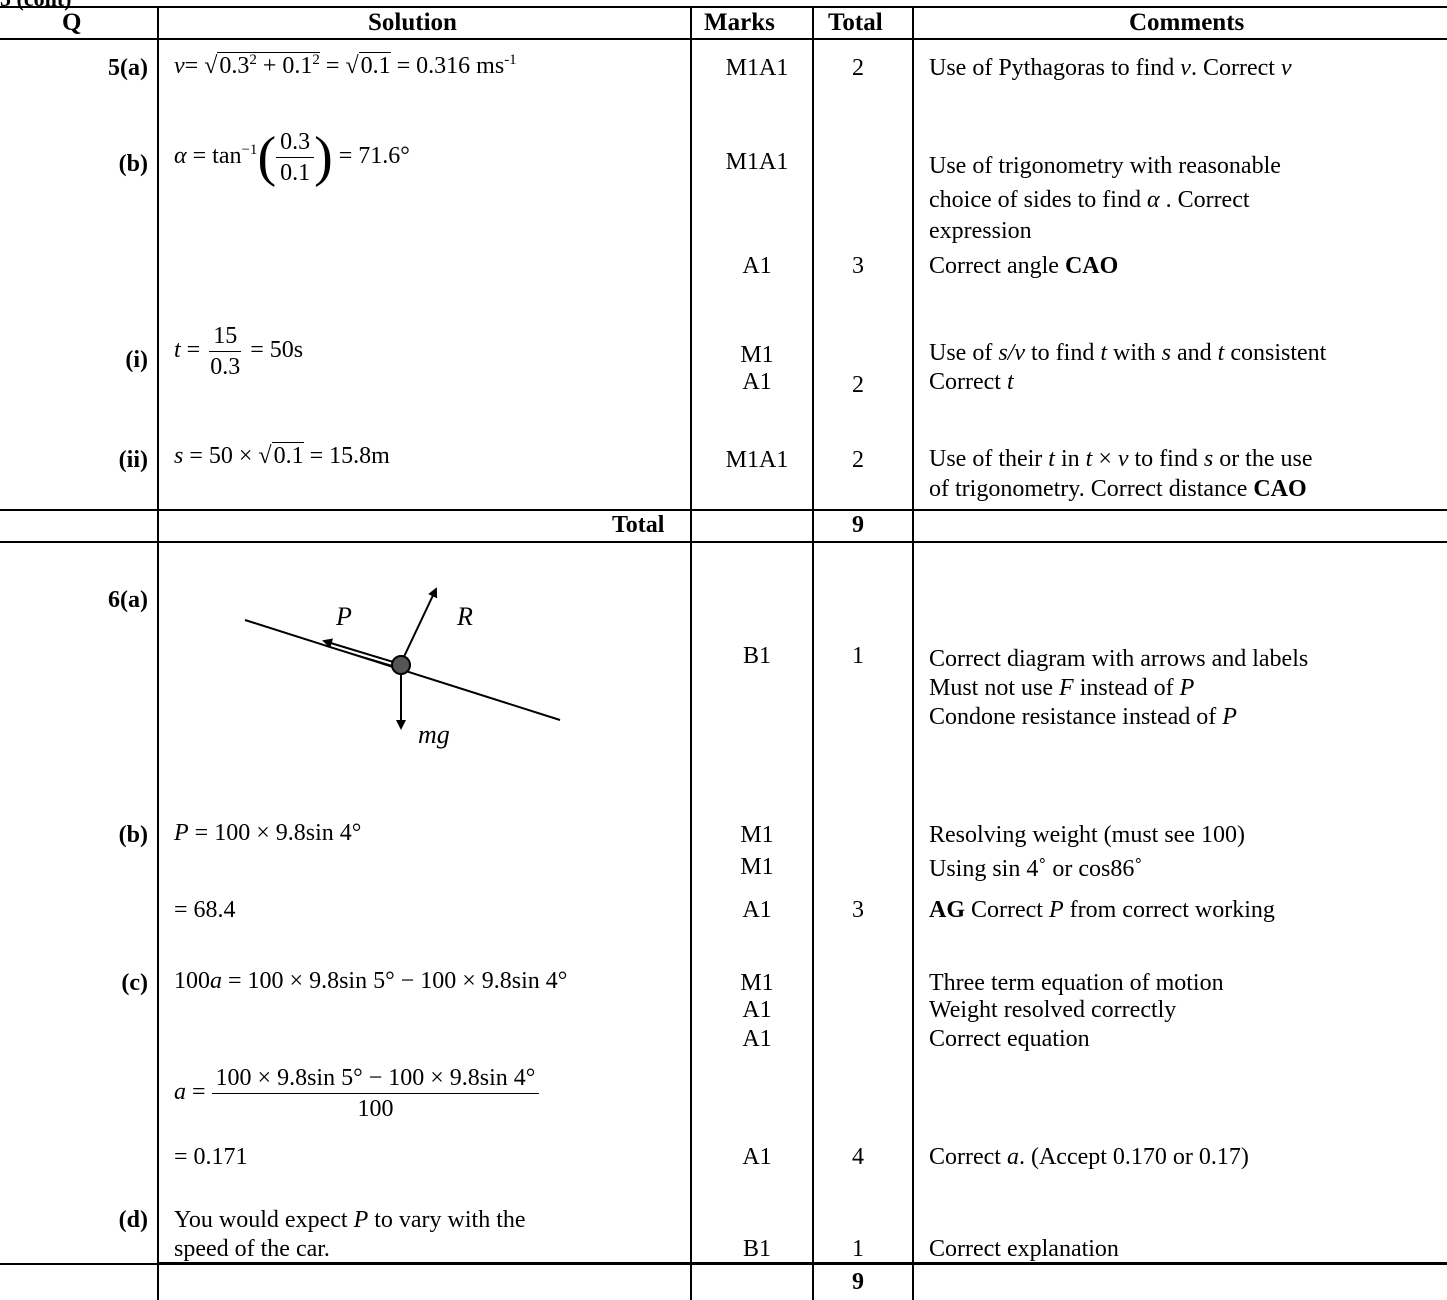  Describe the element at coordinates (412, 22) in the screenshot. I see `header-solution: Solution` at that location.